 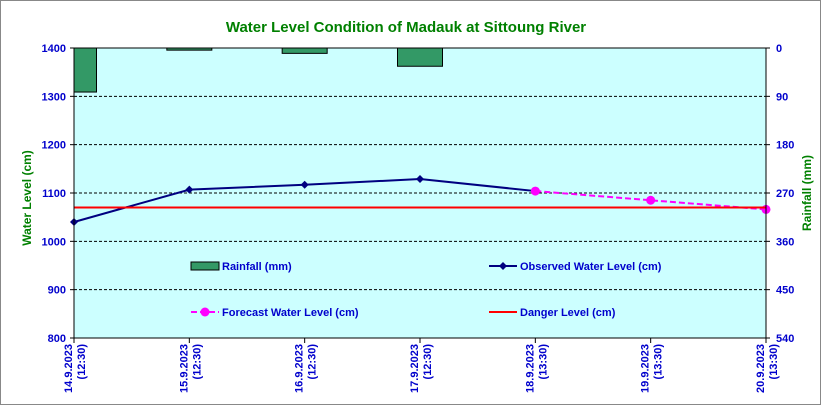 What do you see at coordinates (785, 291) in the screenshot?
I see `y2-tick-label: 450` at bounding box center [785, 291].